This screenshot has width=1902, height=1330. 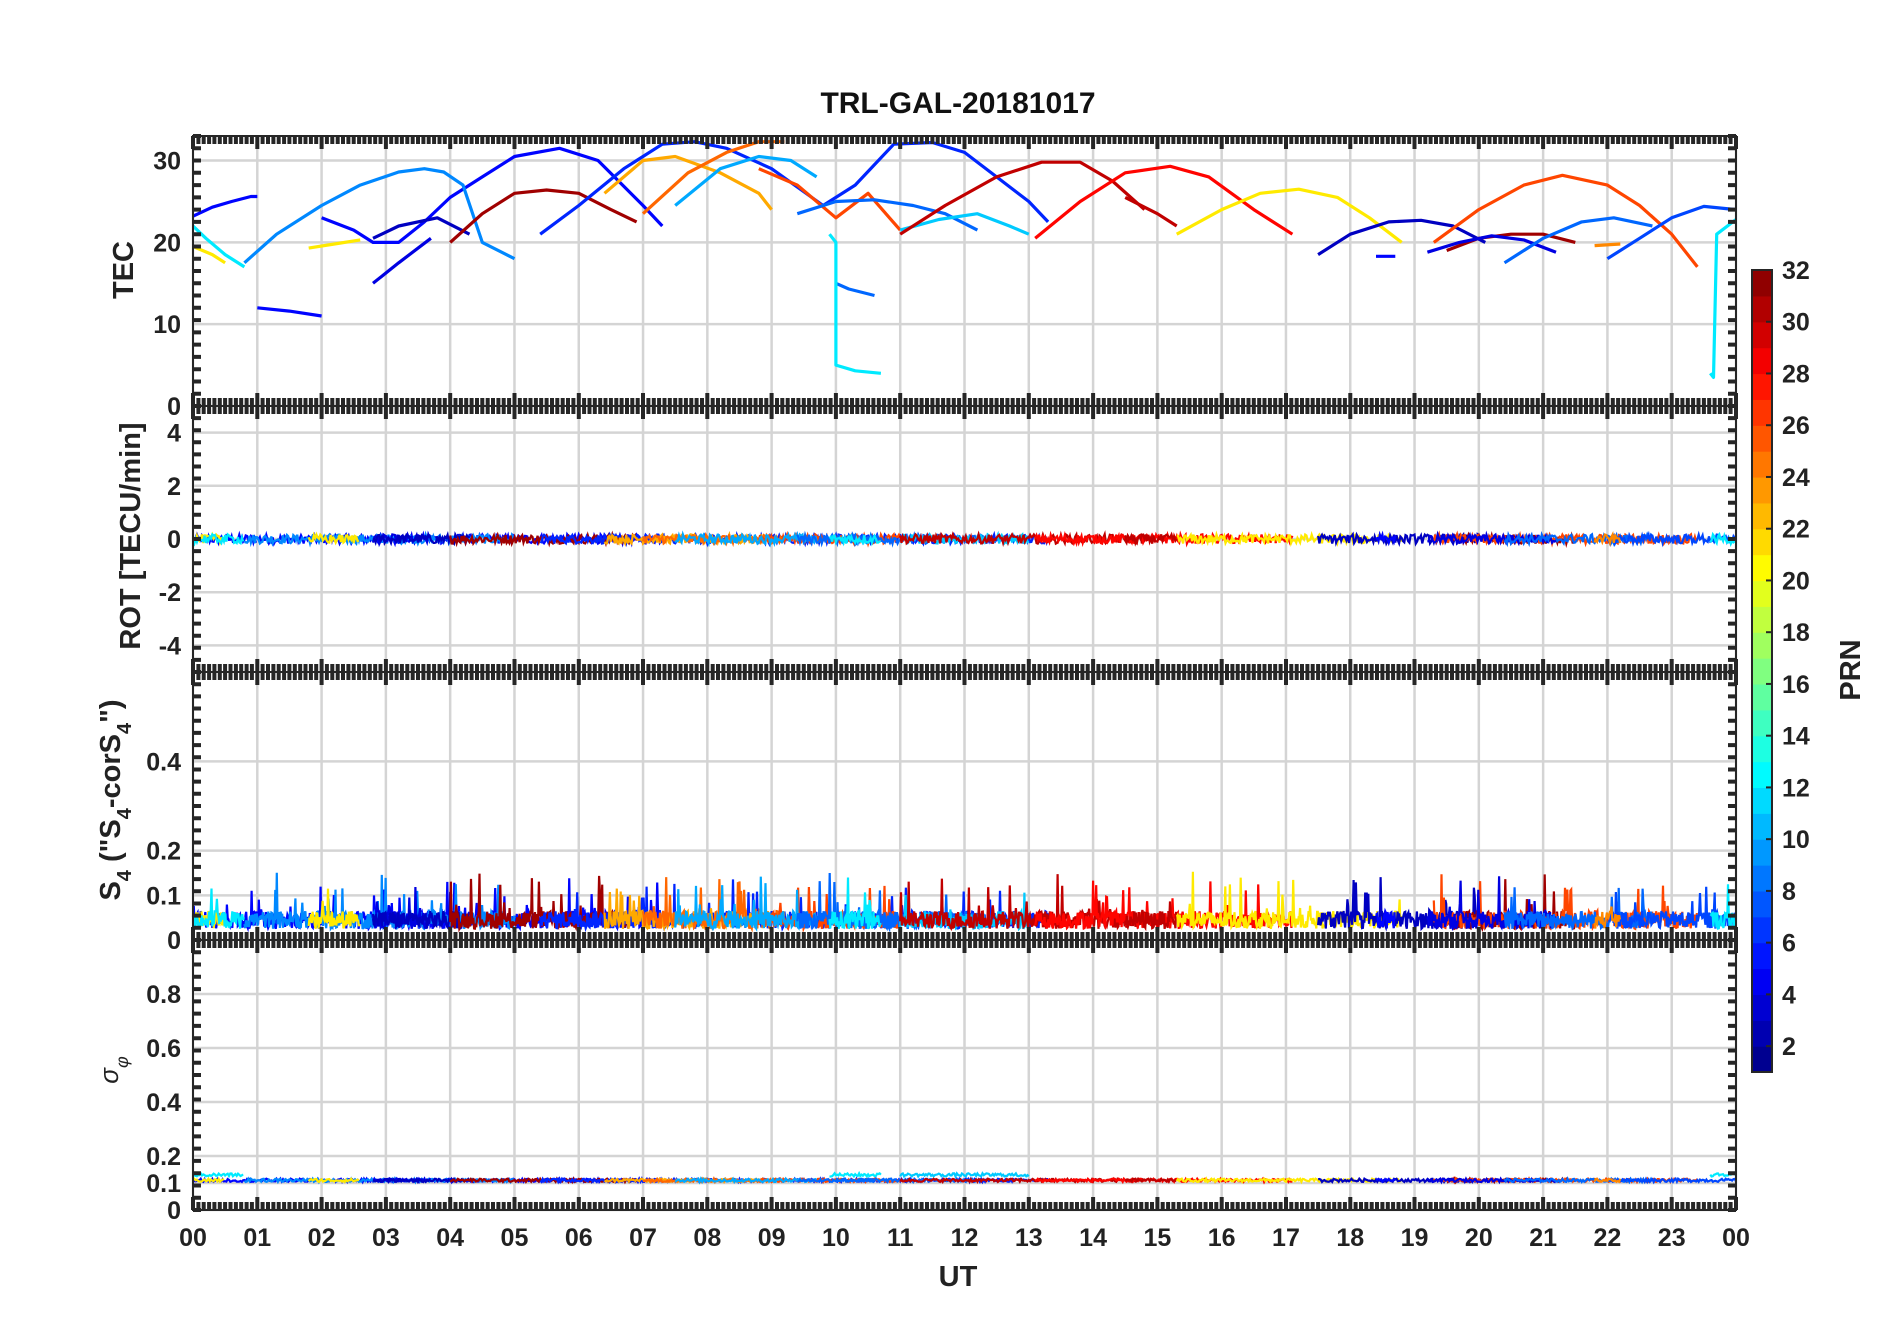 What do you see at coordinates (124, 270) in the screenshot?
I see `tec-ylabel: TEC` at bounding box center [124, 270].